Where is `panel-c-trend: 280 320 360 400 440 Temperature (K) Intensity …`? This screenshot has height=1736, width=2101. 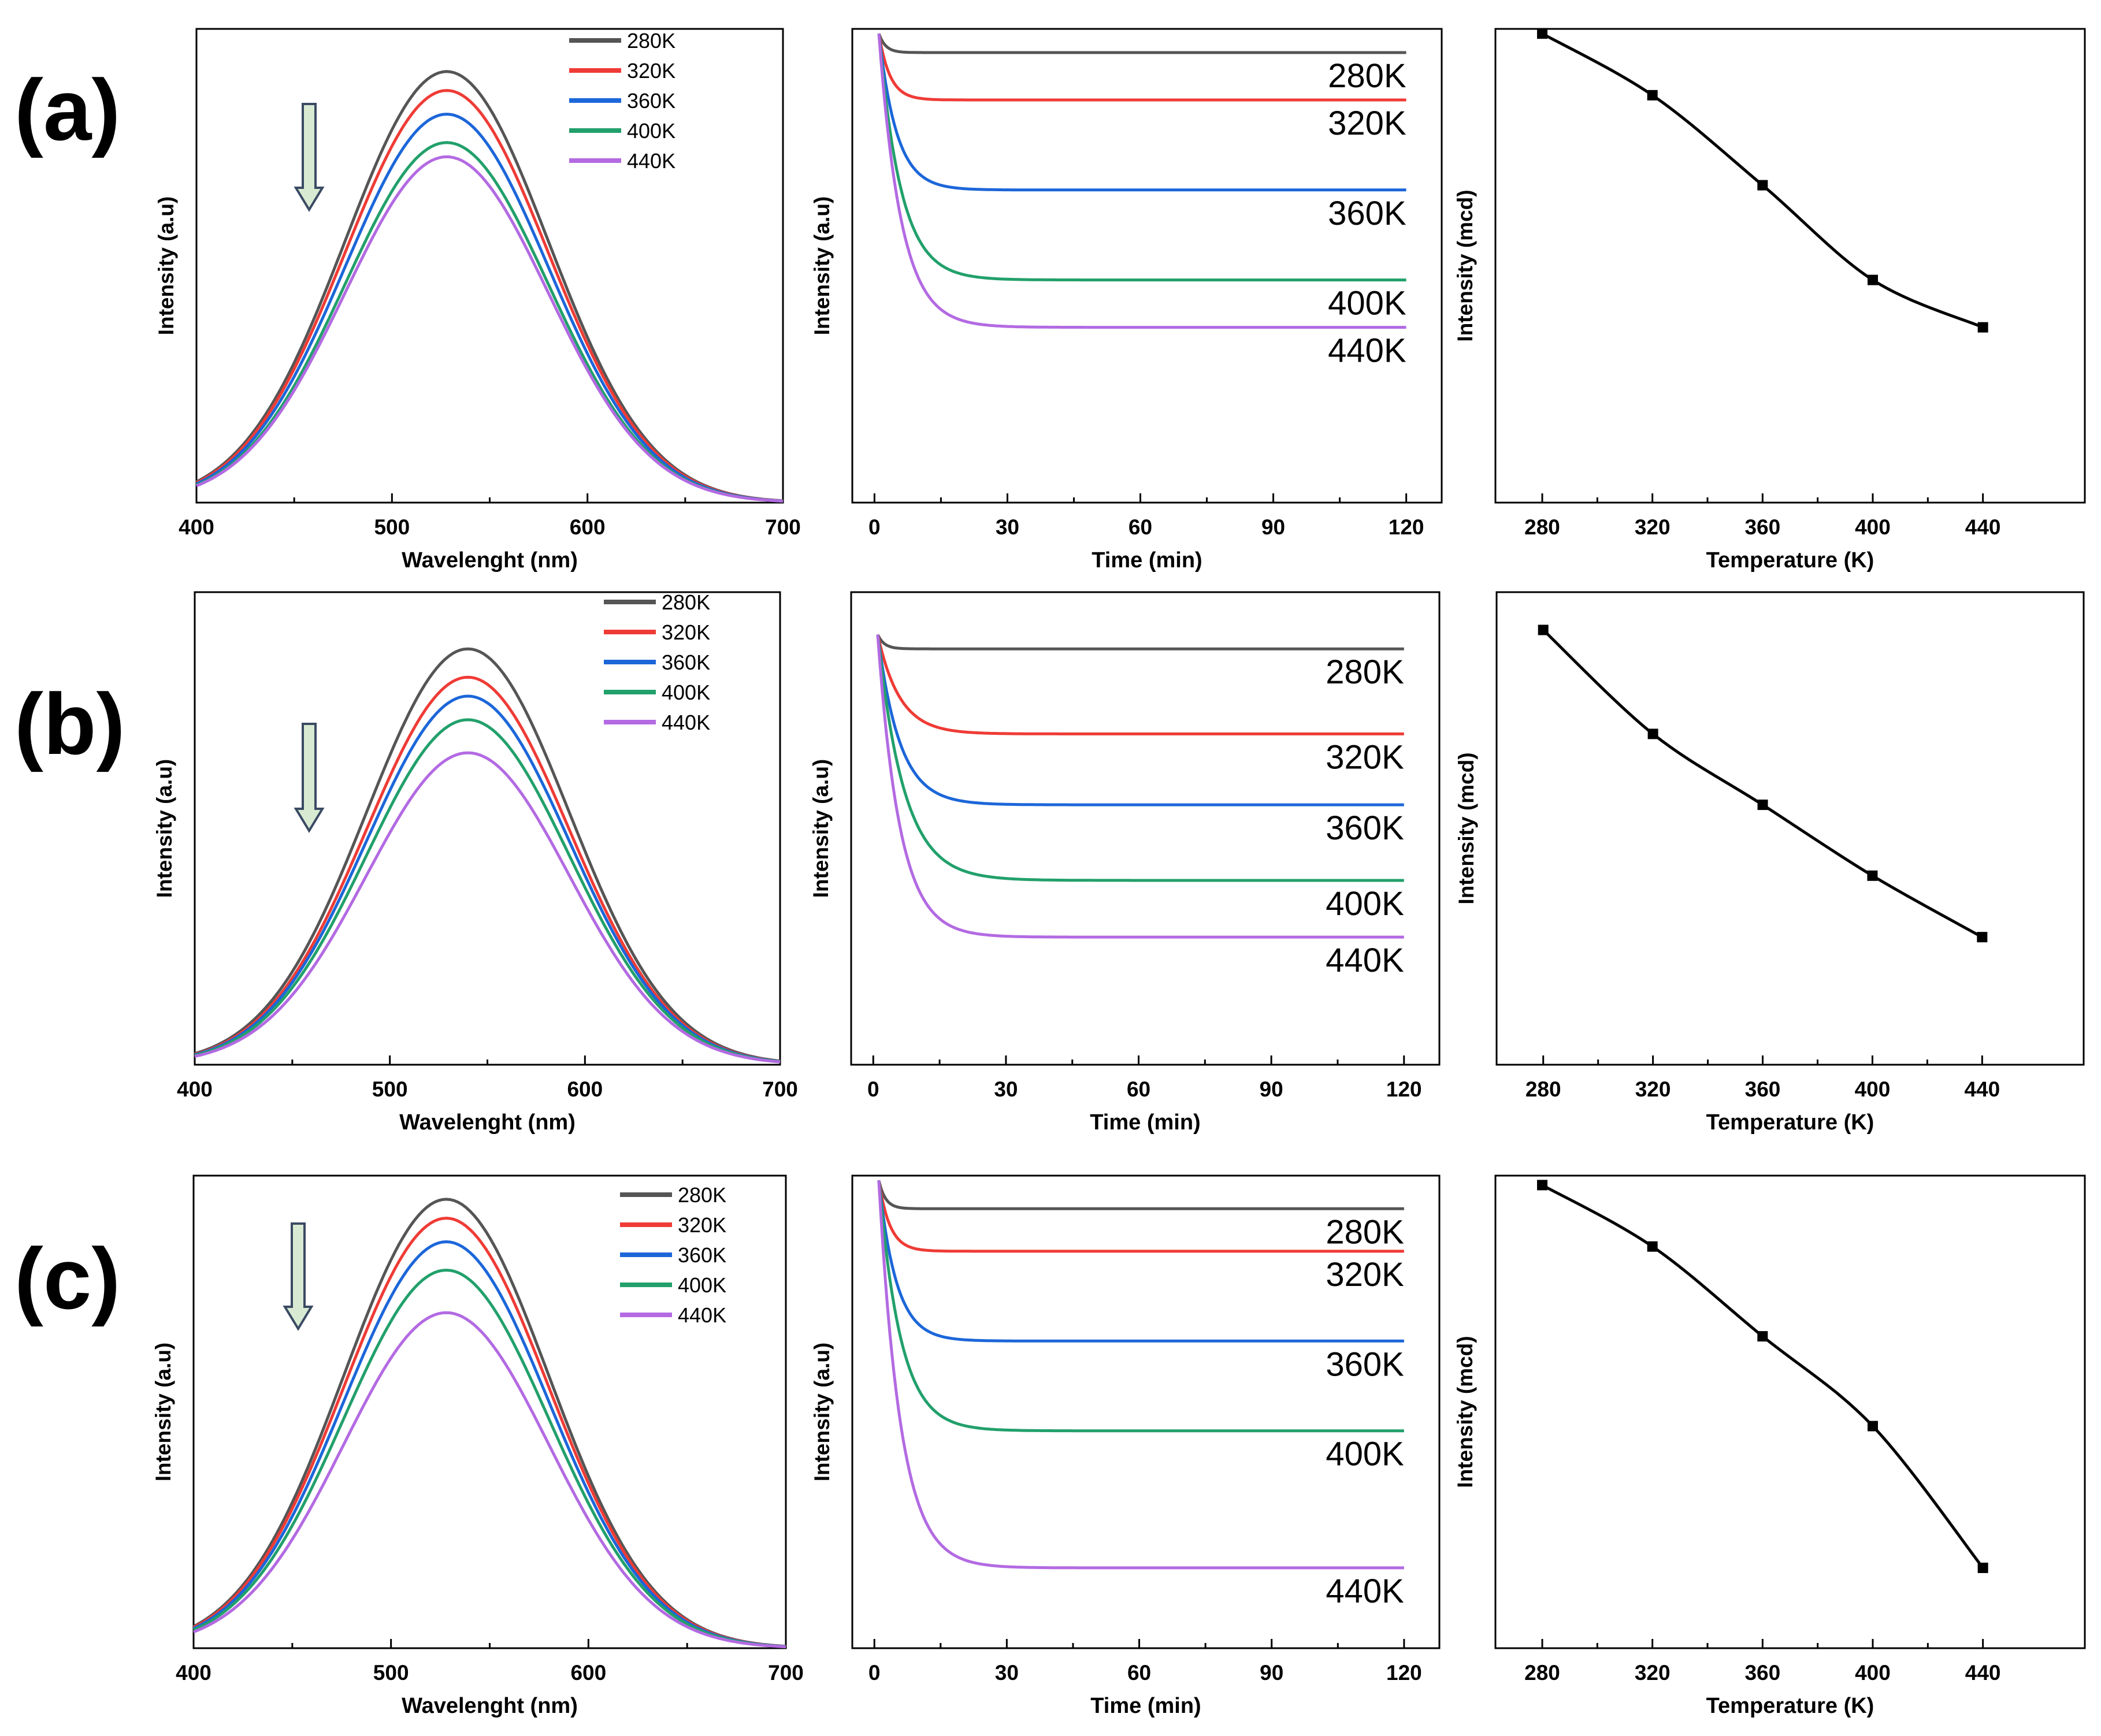 panel-c-trend: 280 320 360 400 440 Temperature (K) Intensity … is located at coordinates (1770, 1446).